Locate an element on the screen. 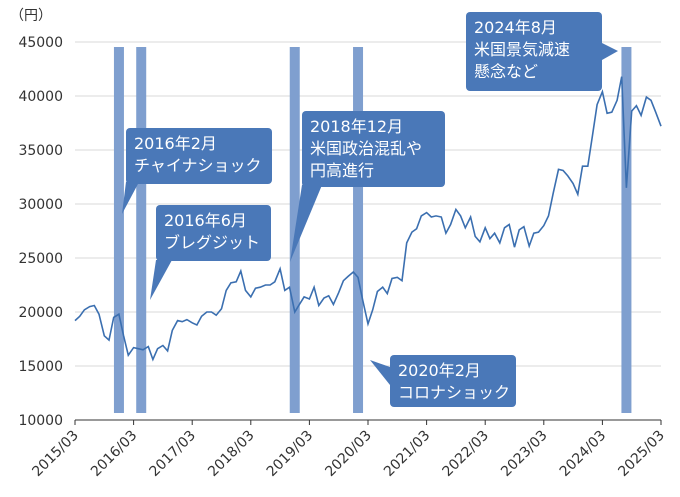 The width and height of the screenshot is (680, 497). x-tick-label: 2015/03 is located at coordinates (55, 454).